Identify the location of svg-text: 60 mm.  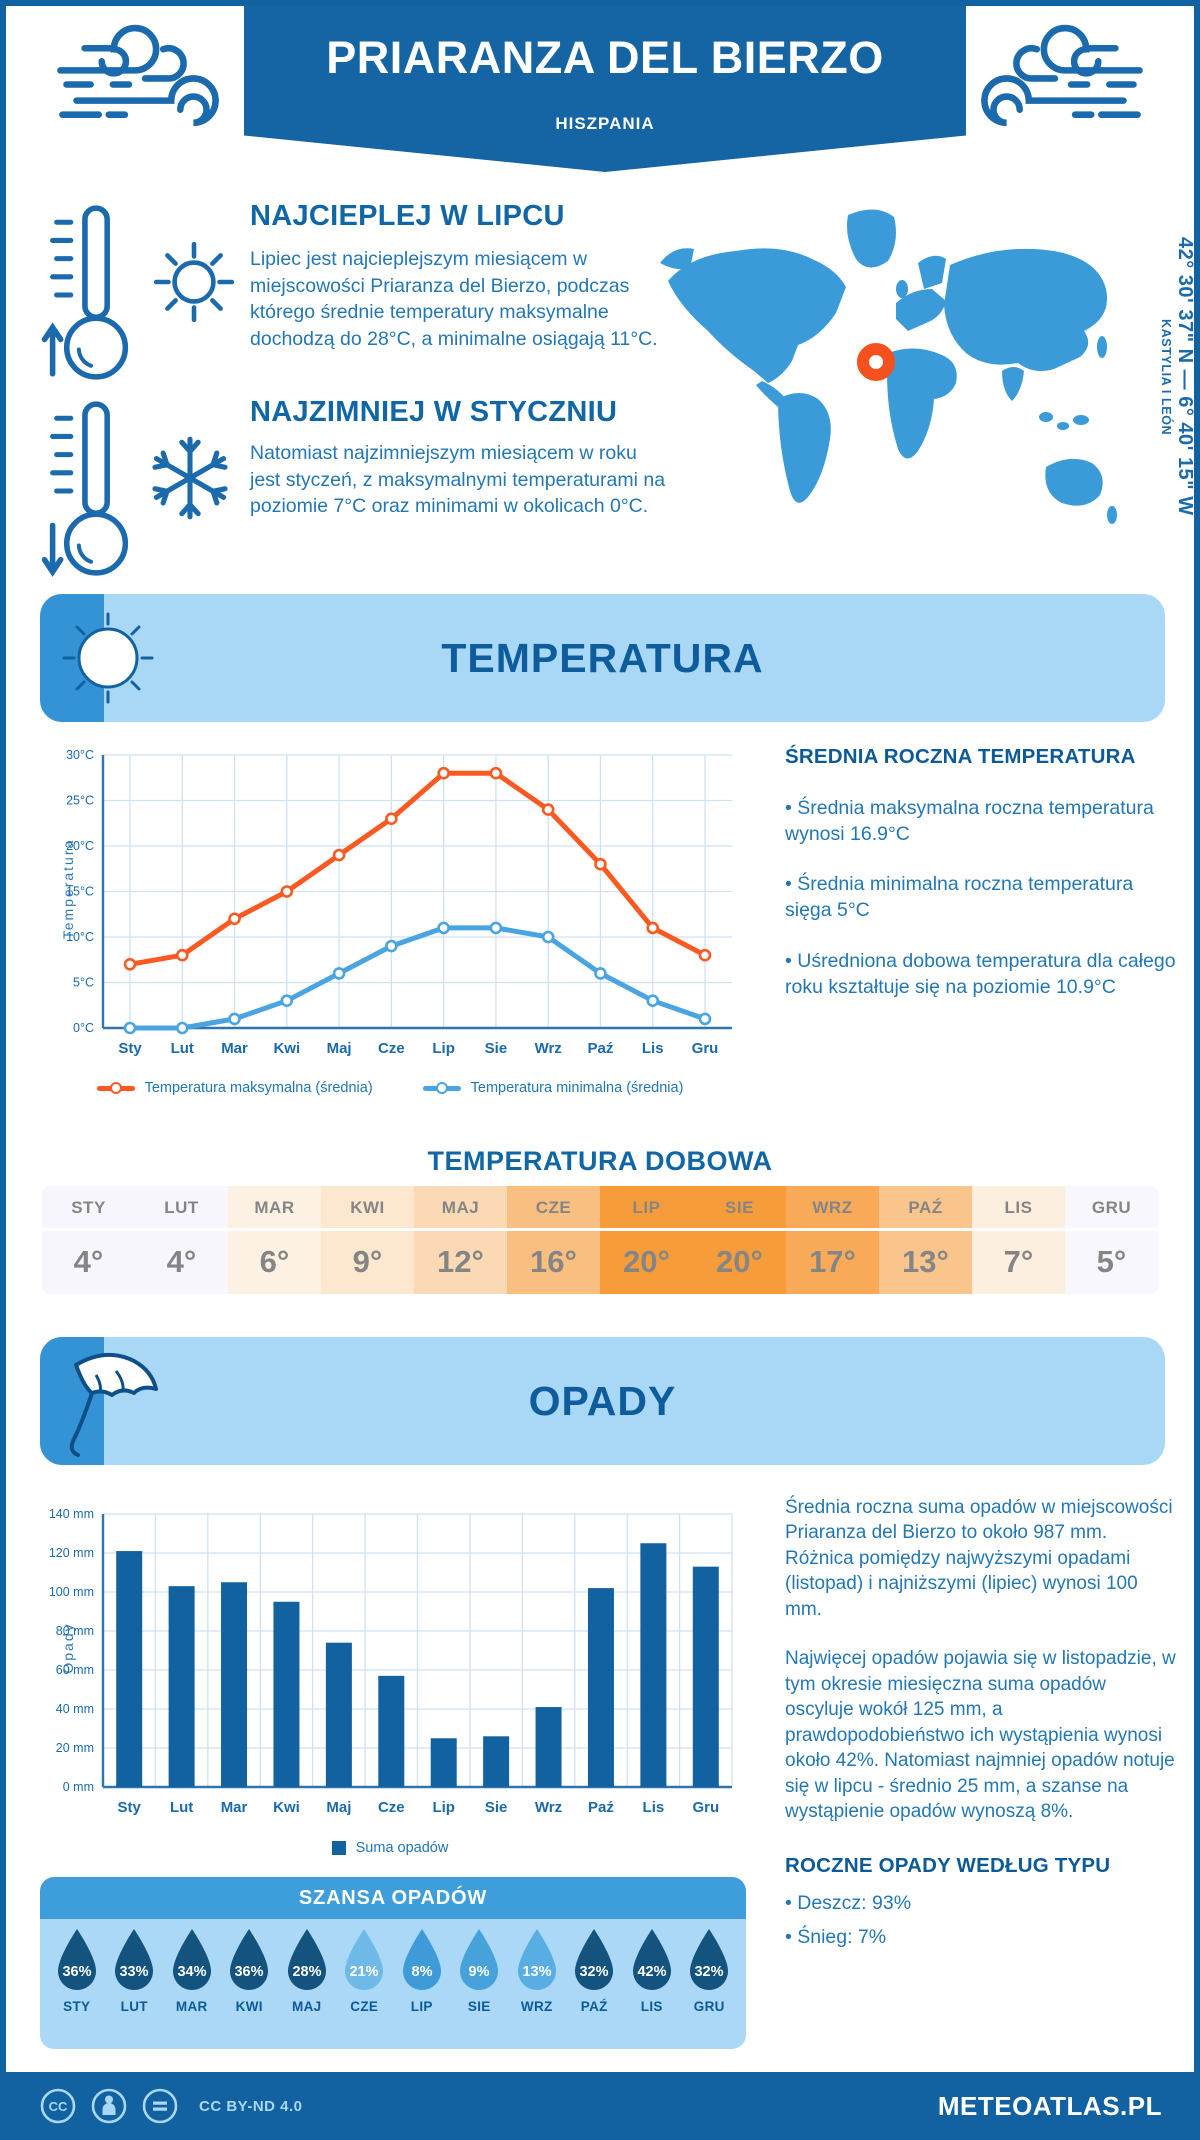
(75, 1670).